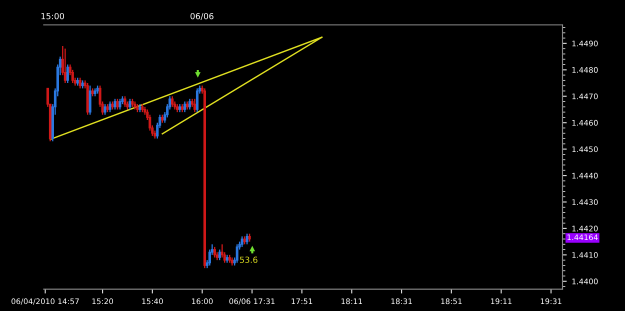 Image resolution: width=625 pixels, height=311 pixels. I want to click on annotation: 53.6, so click(249, 259).